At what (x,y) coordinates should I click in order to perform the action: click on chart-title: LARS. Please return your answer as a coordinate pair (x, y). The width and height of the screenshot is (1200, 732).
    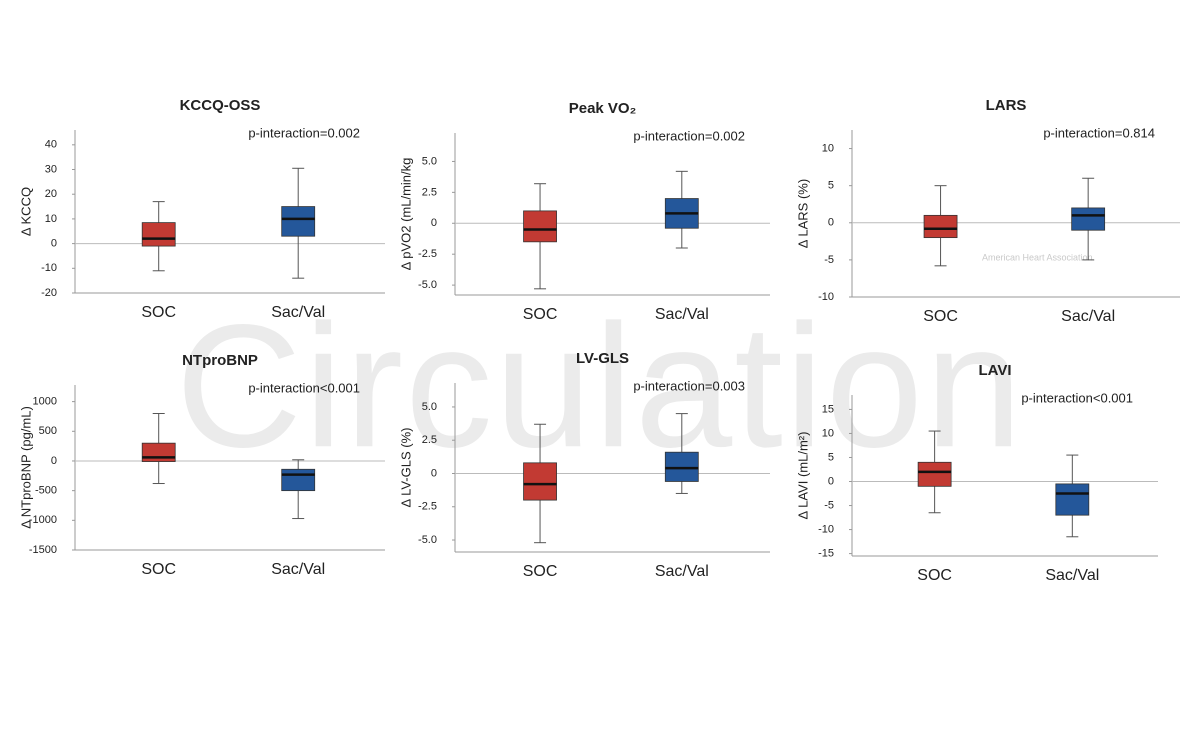
    Looking at the image, I should click on (1006, 105).